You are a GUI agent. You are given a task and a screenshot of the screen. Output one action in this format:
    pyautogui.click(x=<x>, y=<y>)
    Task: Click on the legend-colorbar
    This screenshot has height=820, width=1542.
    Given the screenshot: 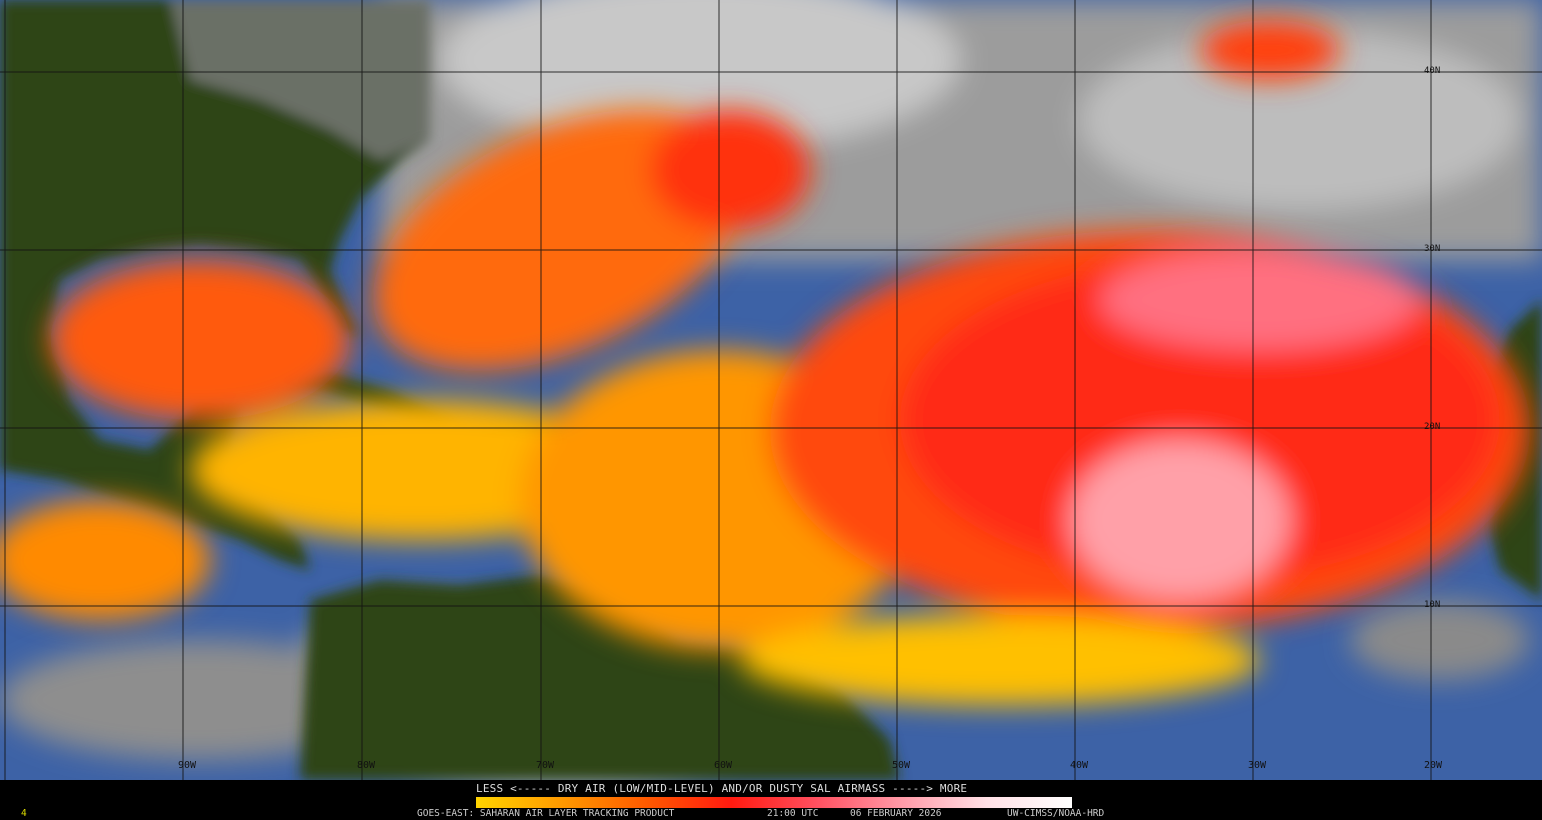 What is the action you would take?
    pyautogui.click(x=774, y=802)
    